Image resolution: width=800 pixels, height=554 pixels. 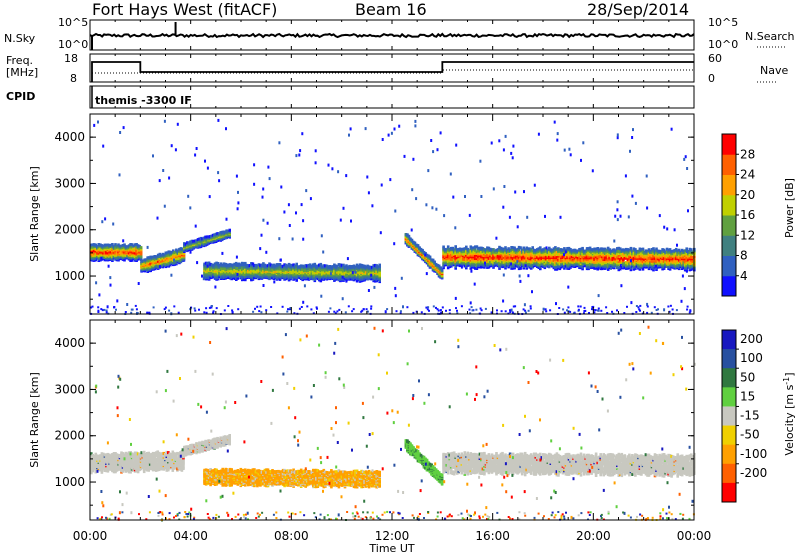 What do you see at coordinates (638, 9) in the screenshot?
I see `date-label: 28/Sep/2014` at bounding box center [638, 9].